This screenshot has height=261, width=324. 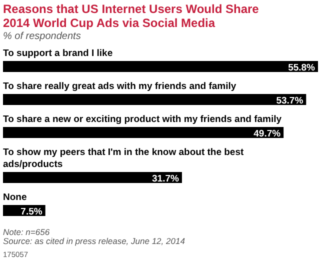 I want to click on y-tick-label: None, so click(x=15, y=197).